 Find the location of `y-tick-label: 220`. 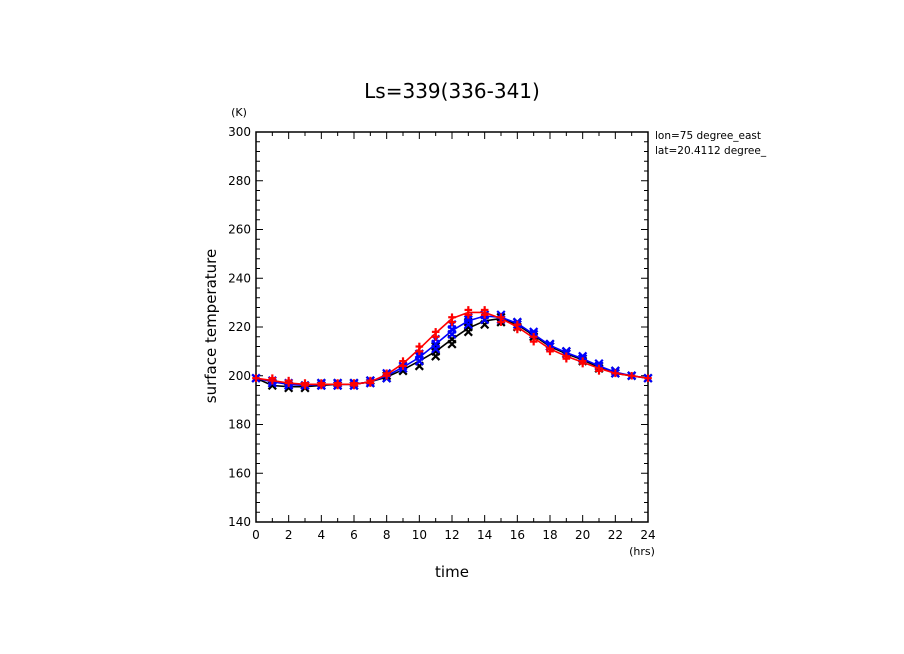

y-tick-label: 220 is located at coordinates (239, 327).